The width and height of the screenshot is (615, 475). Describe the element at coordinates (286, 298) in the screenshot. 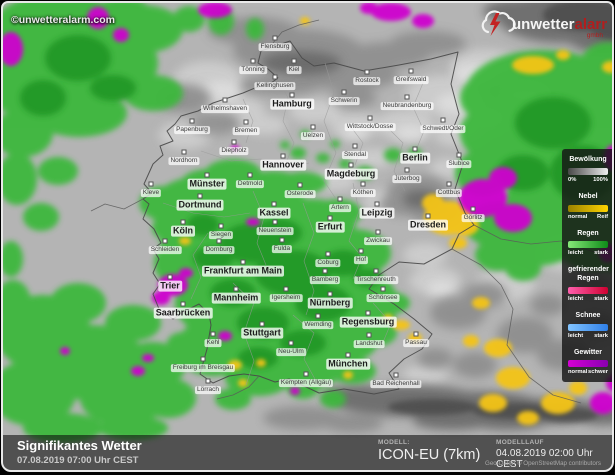

I see `city-label: Igersheim` at that location.